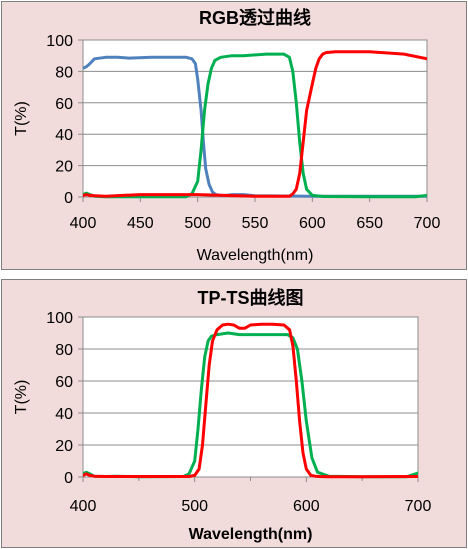 This screenshot has width=468, height=549. I want to click on x-tick-label: 550, so click(255, 223).